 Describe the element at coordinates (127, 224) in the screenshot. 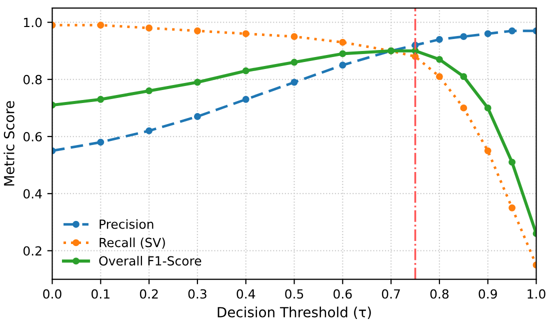

I see `legend-label: Precision` at that location.